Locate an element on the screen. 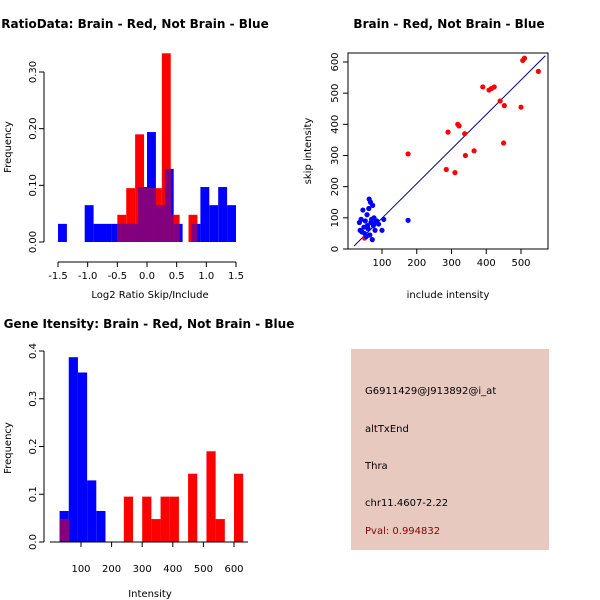  chart3-bars is located at coordinates (151, 449).